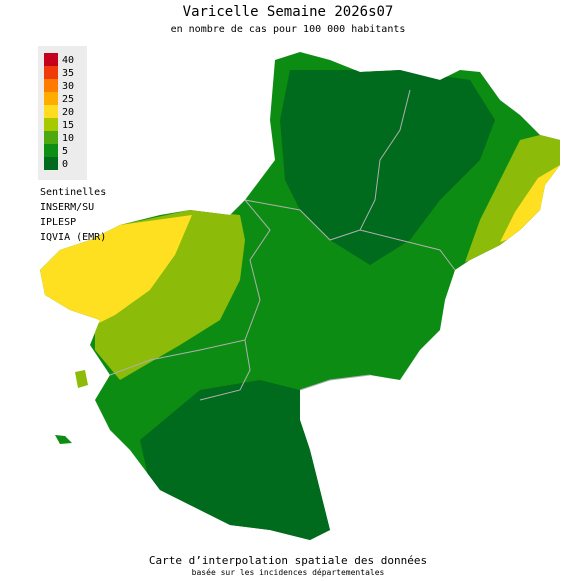 The width and height of the screenshot is (575, 581). I want to click on footer-line: basée sur les incidences départementales, so click(288, 572).